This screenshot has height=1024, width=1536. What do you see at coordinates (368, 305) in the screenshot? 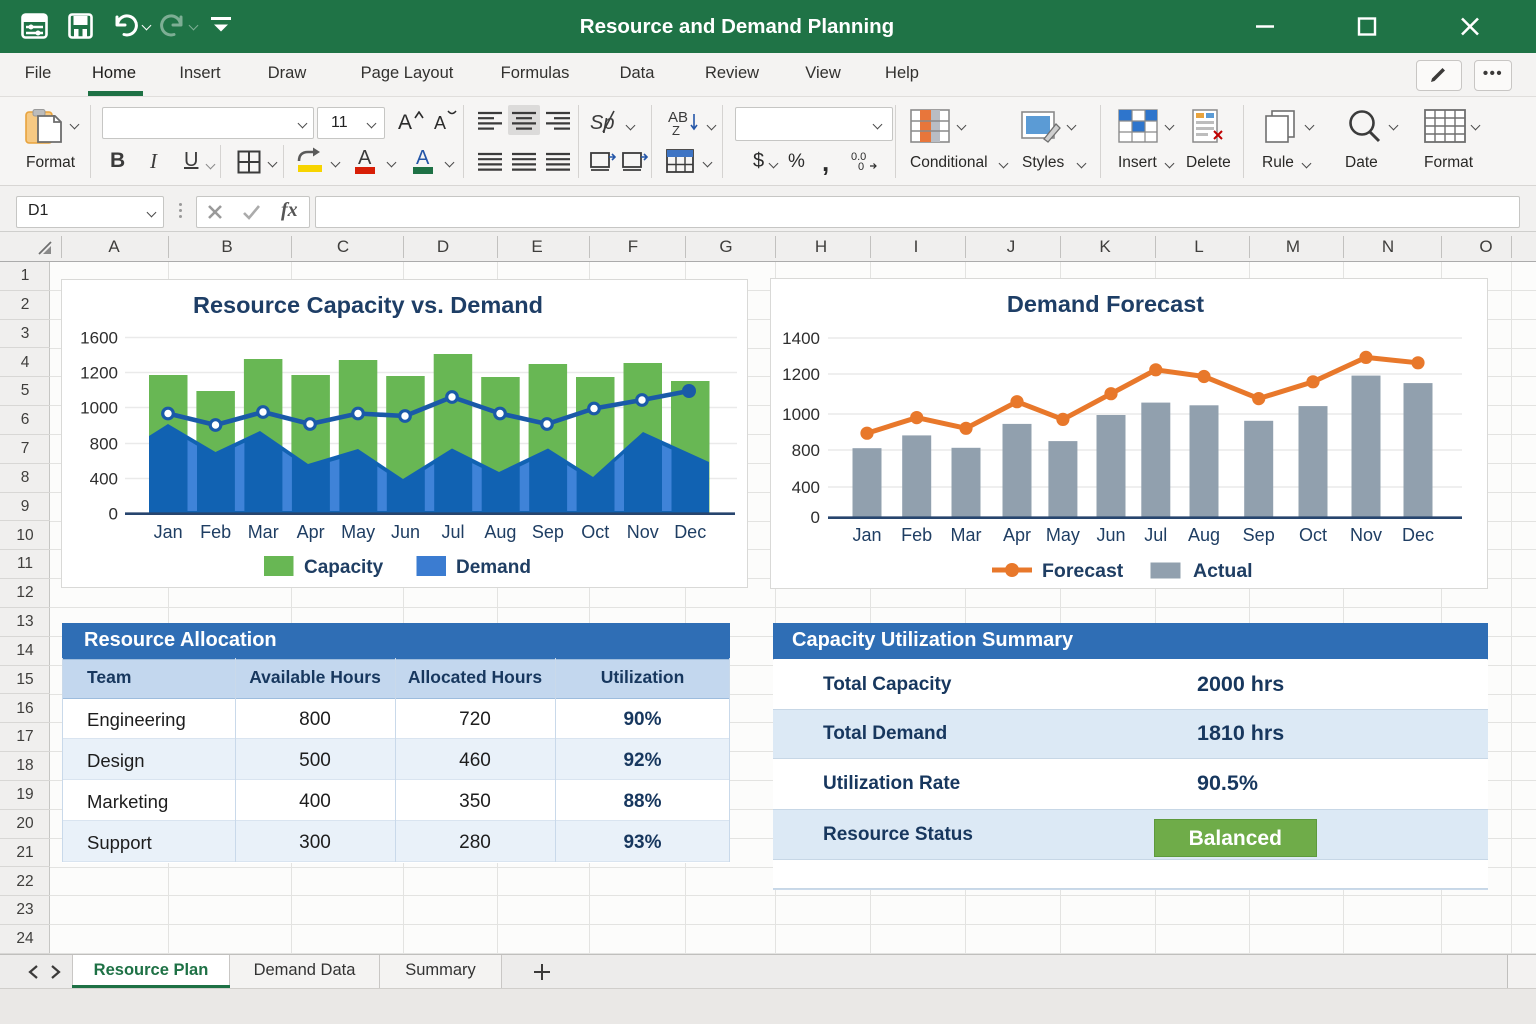
I see `svg-text: Resource Capacity vs. Demand` at bounding box center [368, 305].